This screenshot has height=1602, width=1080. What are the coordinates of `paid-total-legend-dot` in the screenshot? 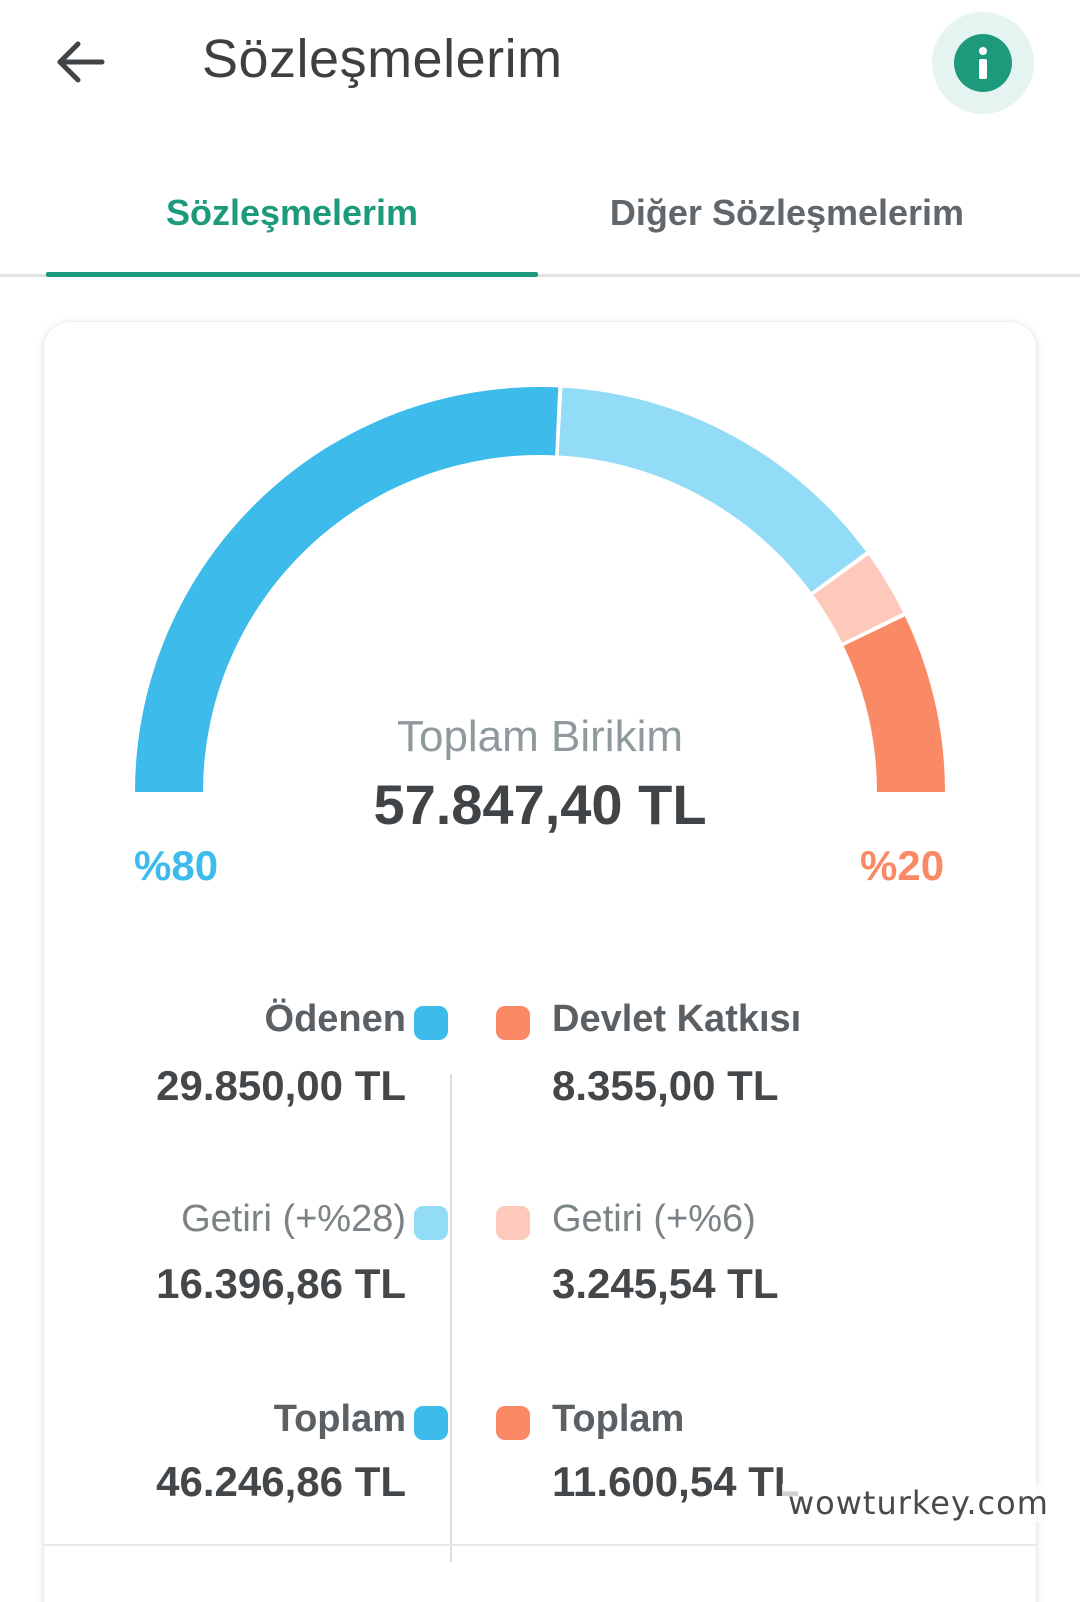 It's located at (431, 1423).